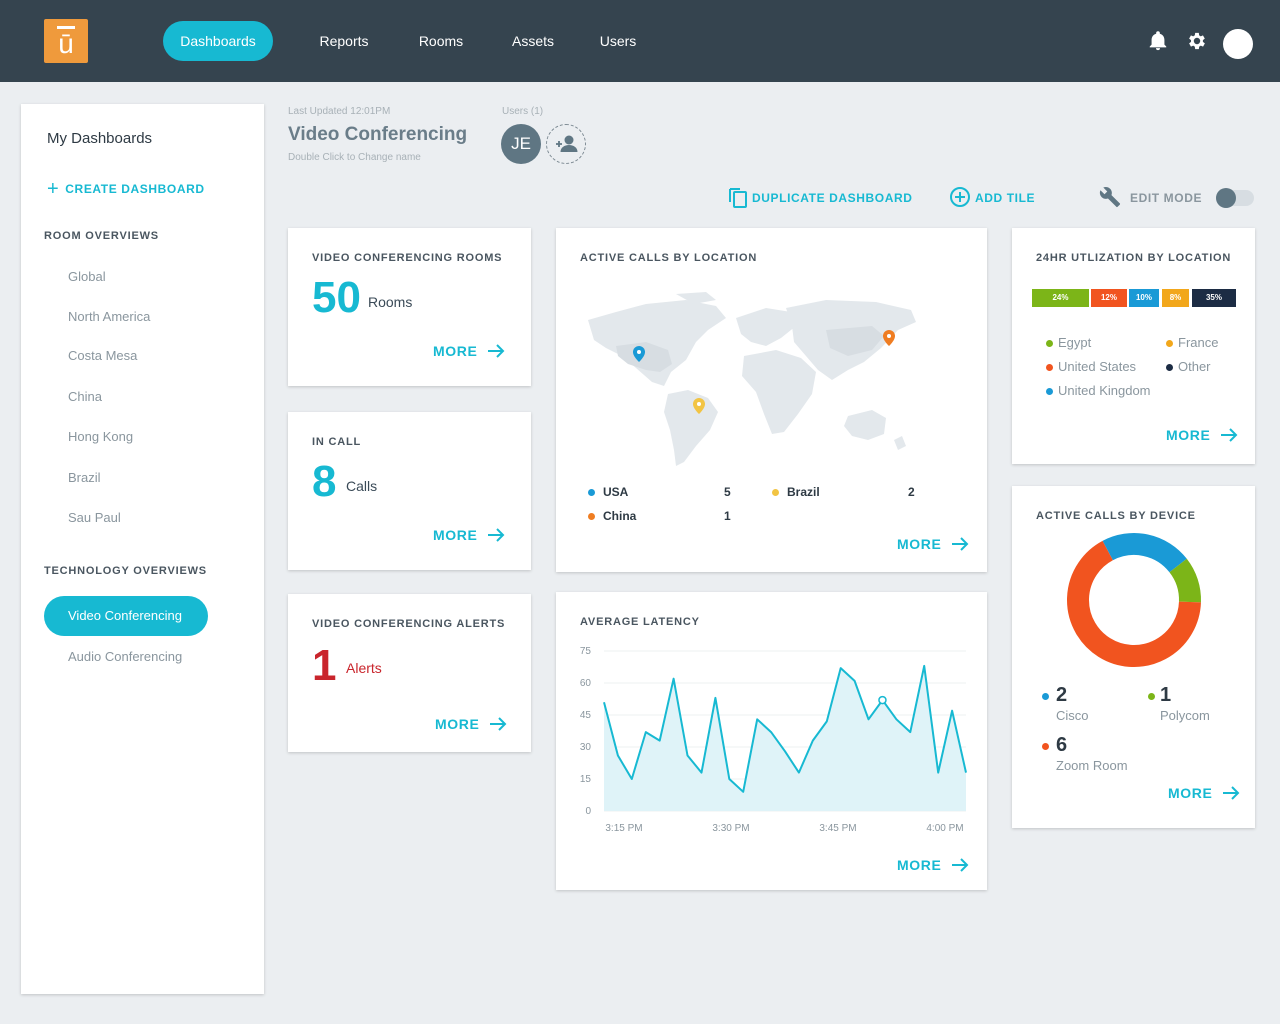  Describe the element at coordinates (820, 198) in the screenshot. I see `duplicate-dashboard-button: DUPLICATE DASHBOARD` at that location.